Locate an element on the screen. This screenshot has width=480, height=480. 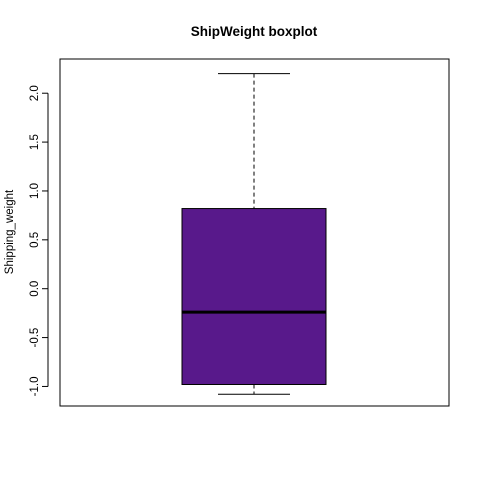
iqr-box is located at coordinates (254, 296).